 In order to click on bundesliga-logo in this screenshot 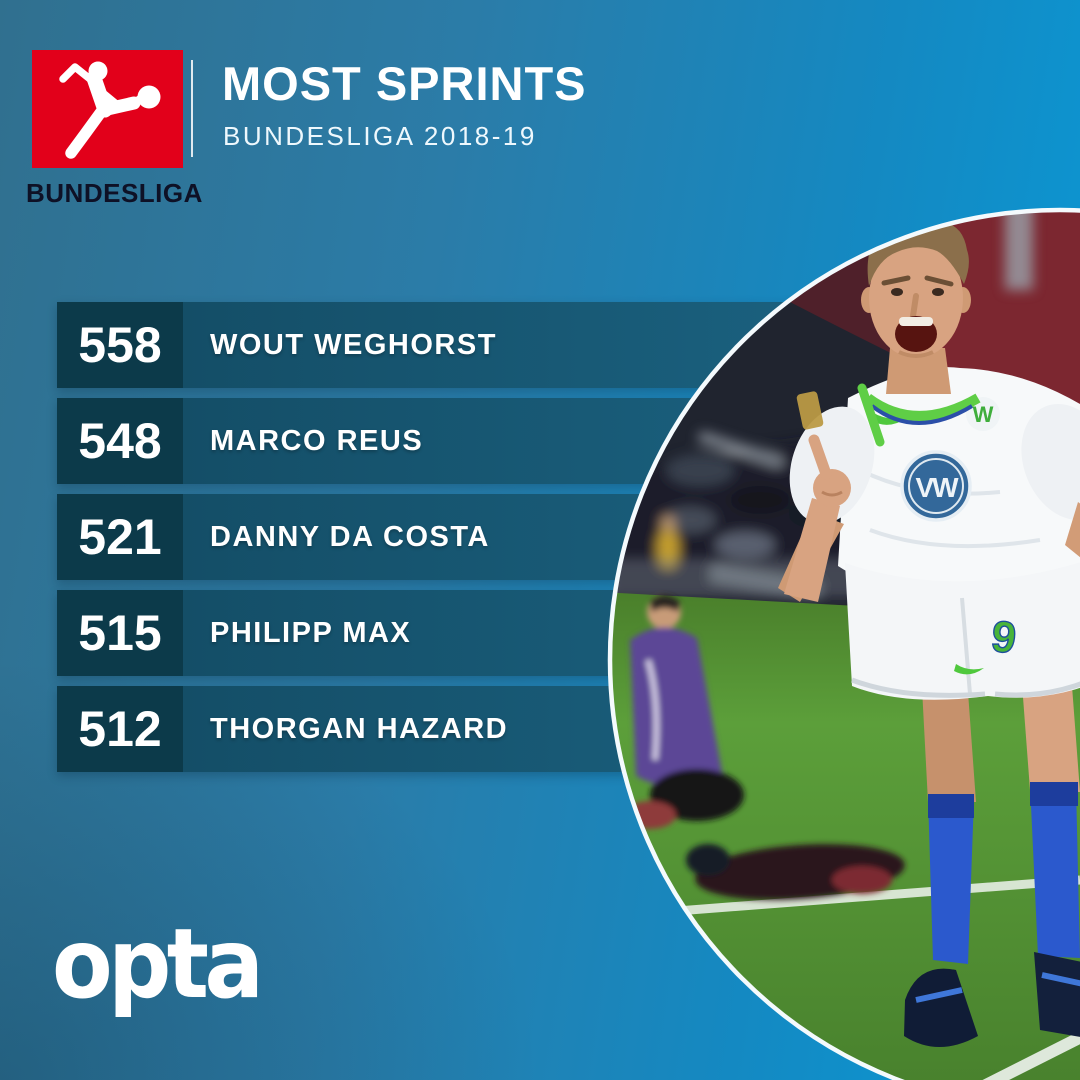, I will do `click(107, 109)`.